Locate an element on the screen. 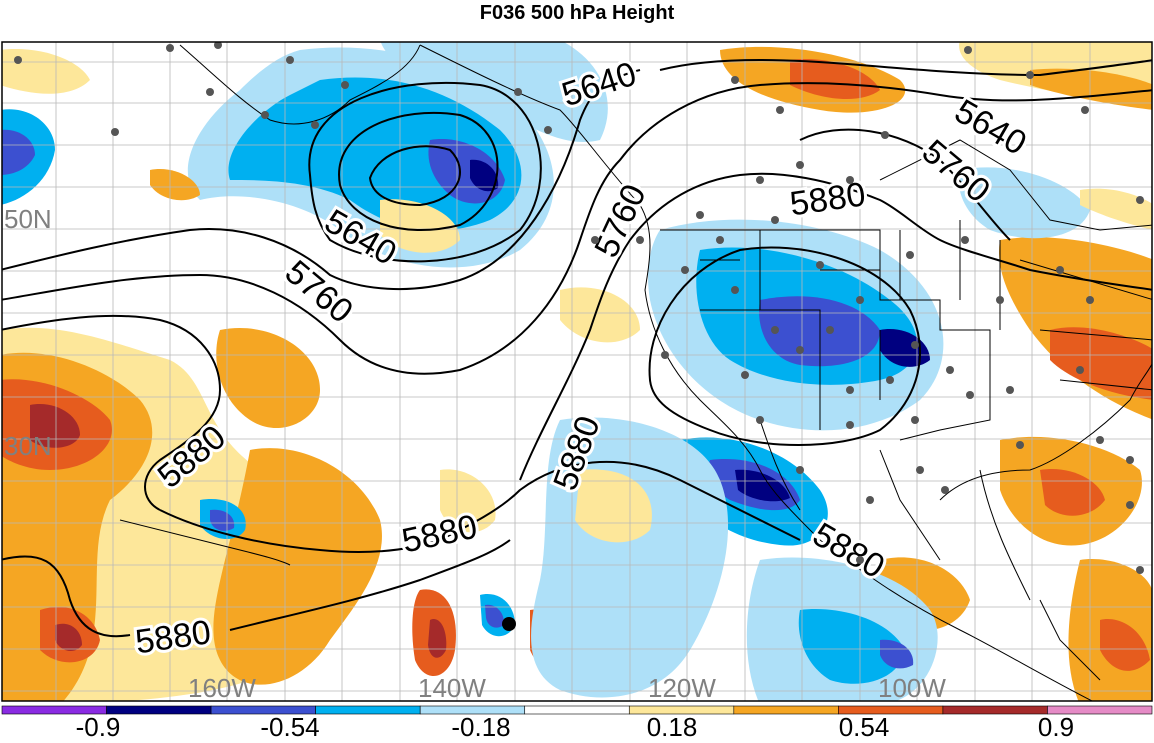 The height and width of the screenshot is (743, 1154). colorbar is located at coordinates (577, 710).